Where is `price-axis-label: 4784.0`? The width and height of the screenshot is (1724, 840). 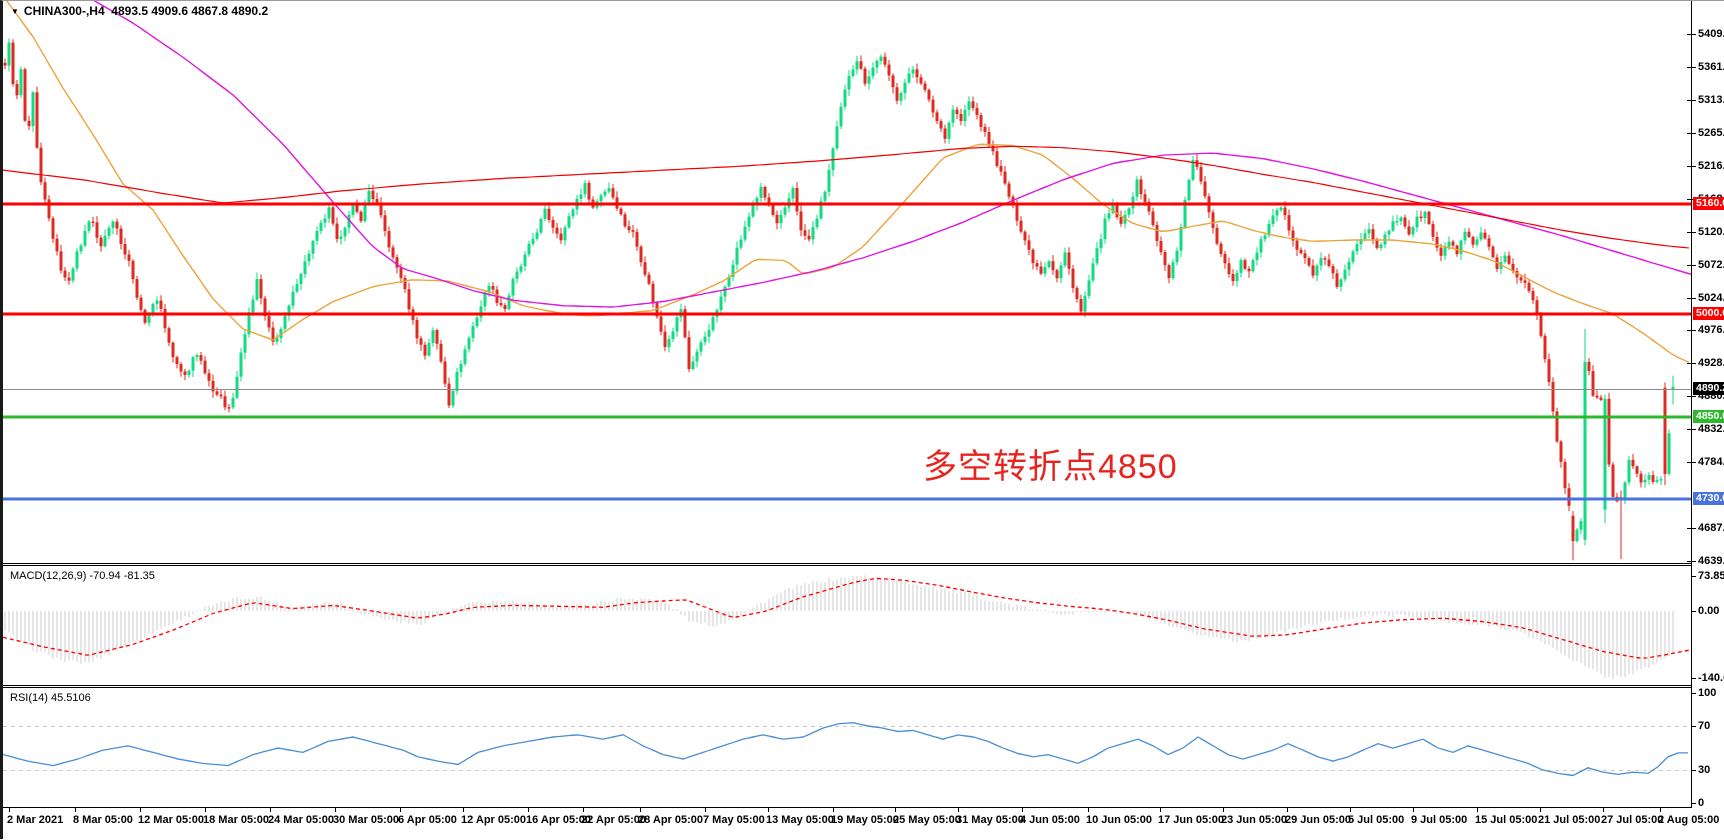 price-axis-label: 4784.0 is located at coordinates (1711, 461).